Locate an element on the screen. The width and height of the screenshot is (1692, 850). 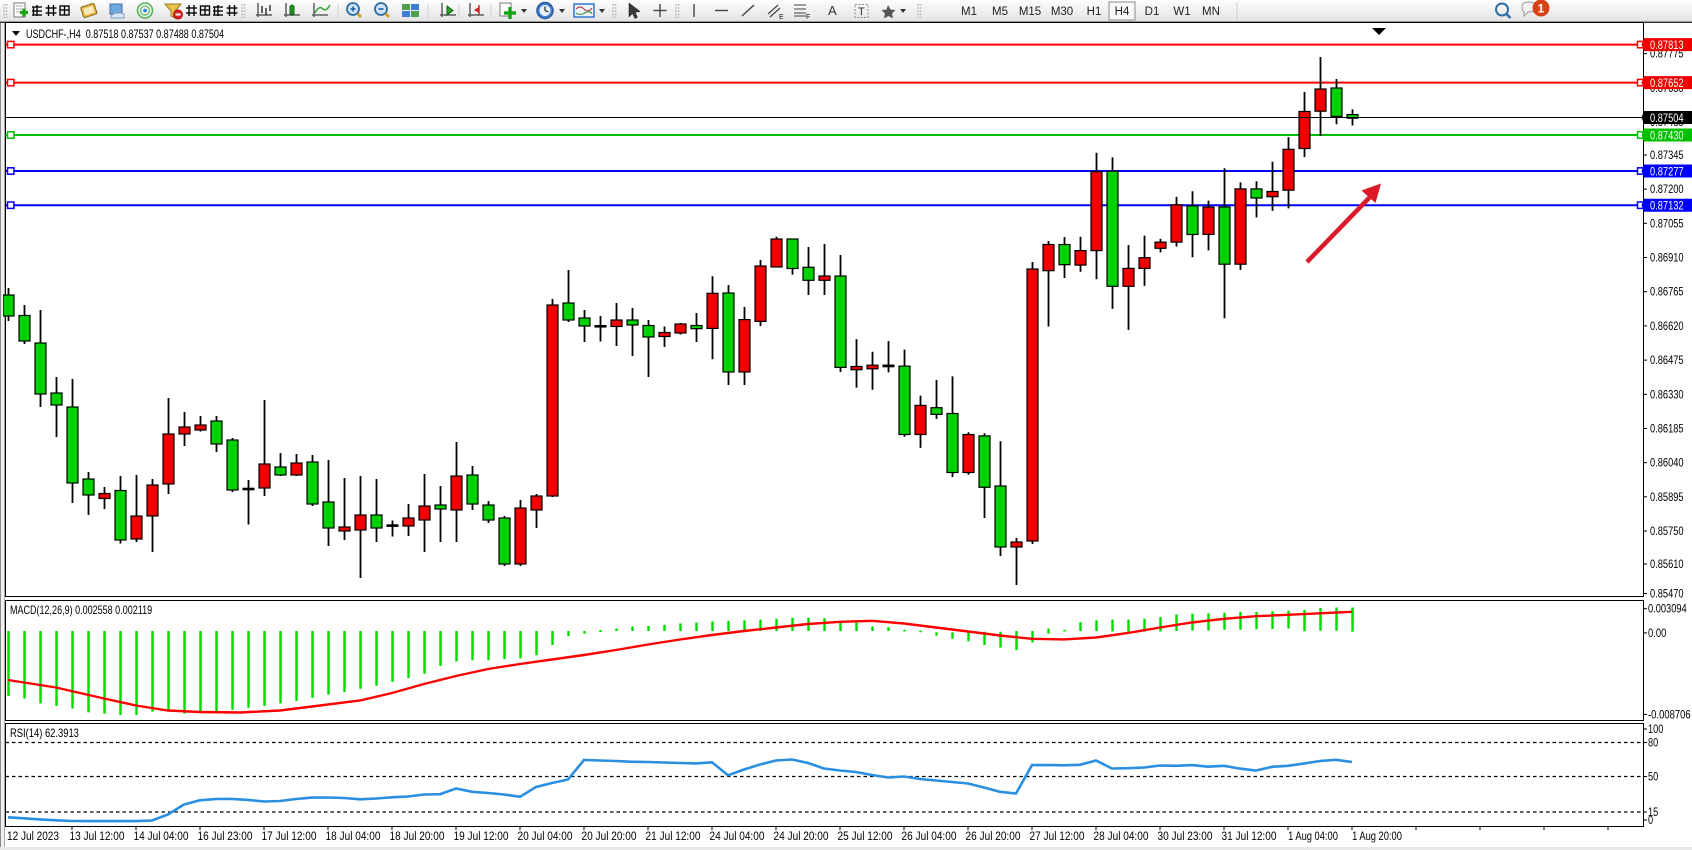
svg-text: 31 Jul 12:00 is located at coordinates (1249, 837).